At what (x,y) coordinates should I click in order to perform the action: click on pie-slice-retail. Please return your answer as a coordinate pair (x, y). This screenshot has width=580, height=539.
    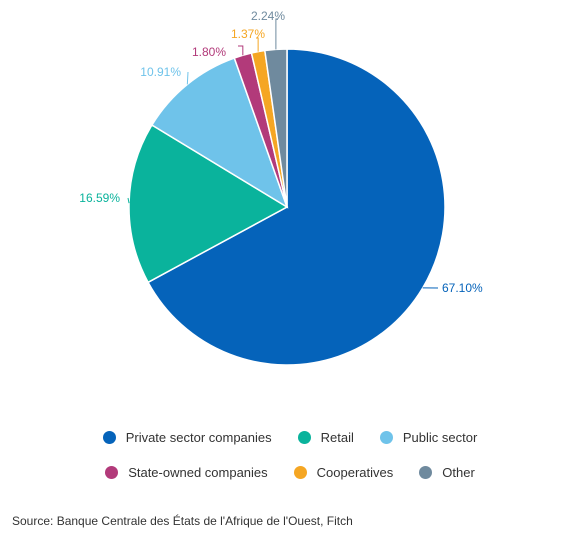
    Looking at the image, I should click on (208, 203).